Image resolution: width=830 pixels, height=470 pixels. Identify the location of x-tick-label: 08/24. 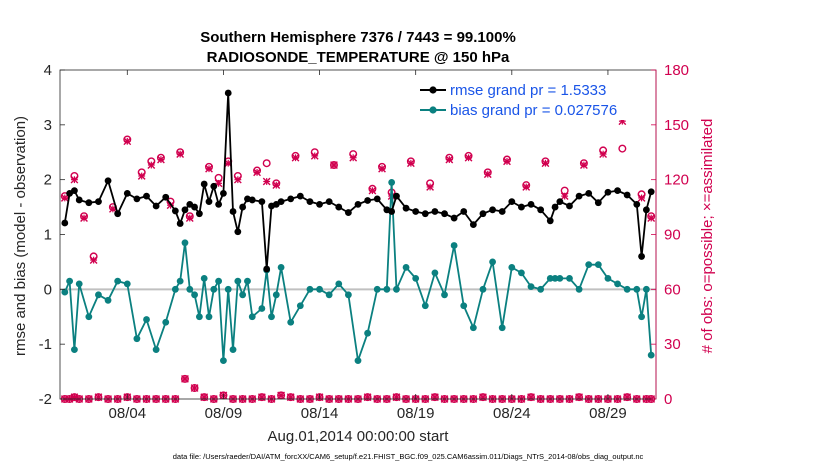
(512, 413).